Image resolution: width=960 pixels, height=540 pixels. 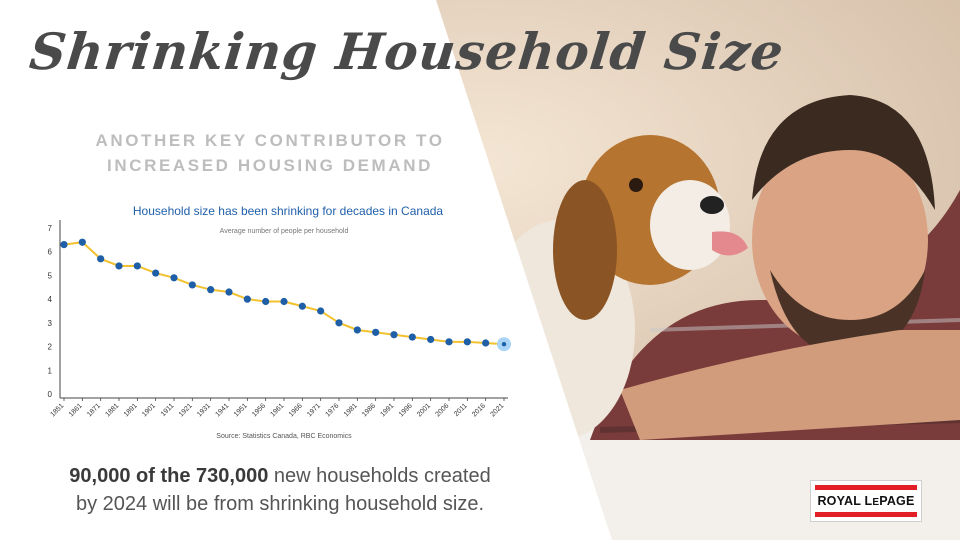 I want to click on y-tick-label: 7, so click(x=50, y=228).